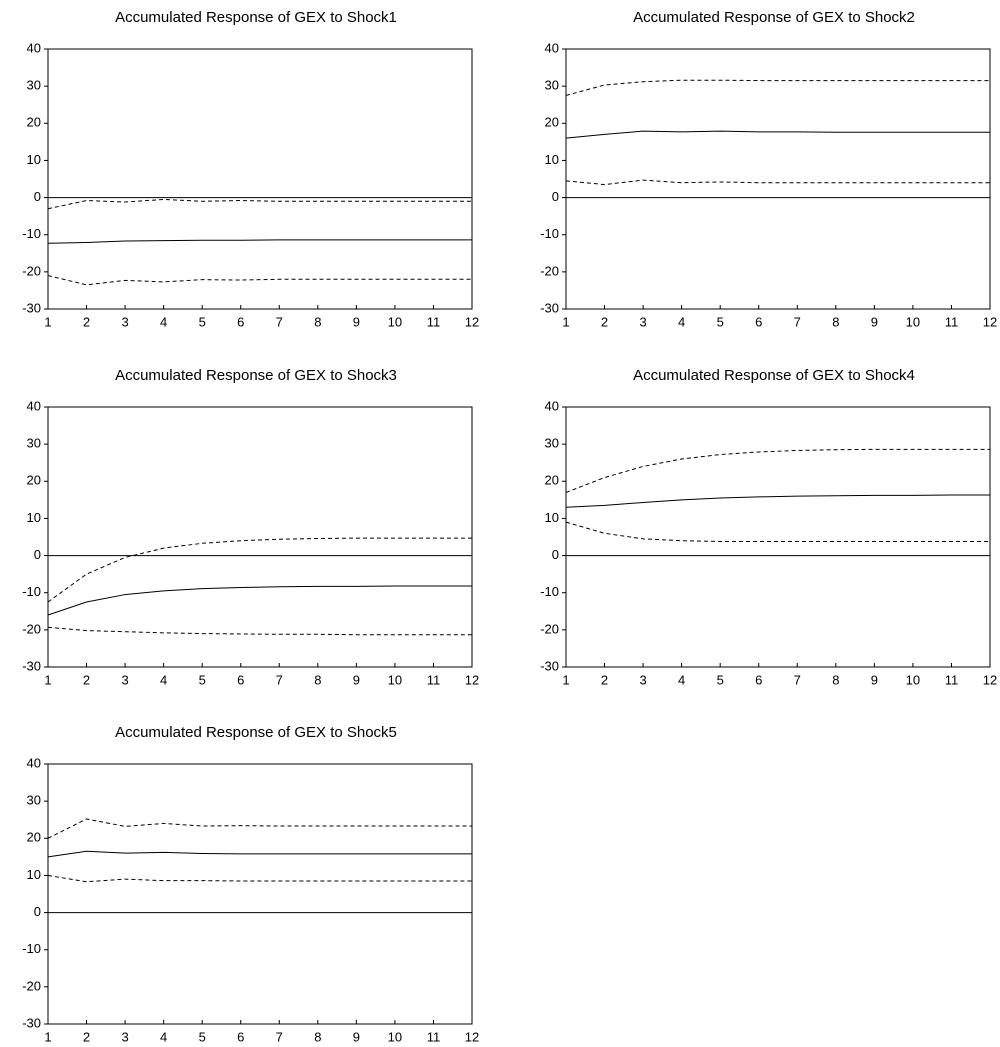  What do you see at coordinates (256, 732) in the screenshot?
I see `chart-title: Accumulated Response of GEX to Shock5` at bounding box center [256, 732].